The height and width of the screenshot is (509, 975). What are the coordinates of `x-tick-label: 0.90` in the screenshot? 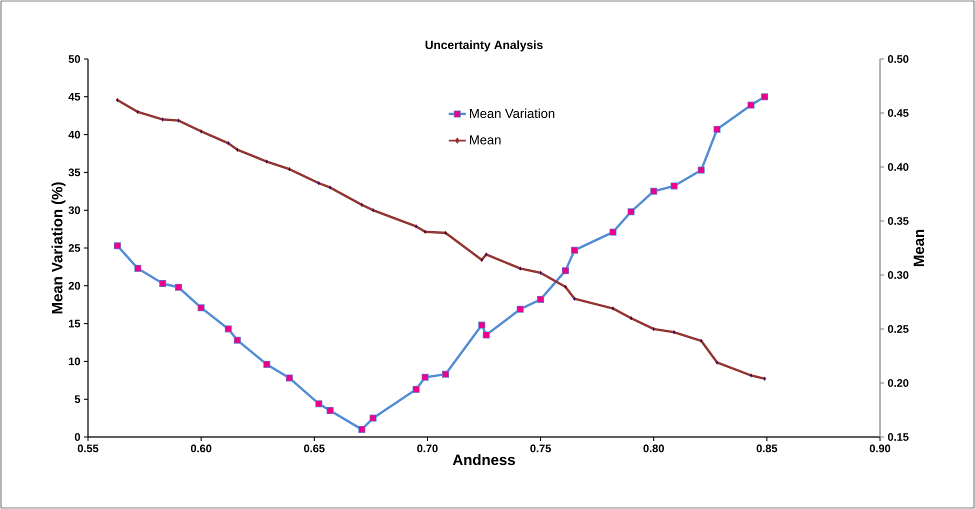 It's located at (880, 448).